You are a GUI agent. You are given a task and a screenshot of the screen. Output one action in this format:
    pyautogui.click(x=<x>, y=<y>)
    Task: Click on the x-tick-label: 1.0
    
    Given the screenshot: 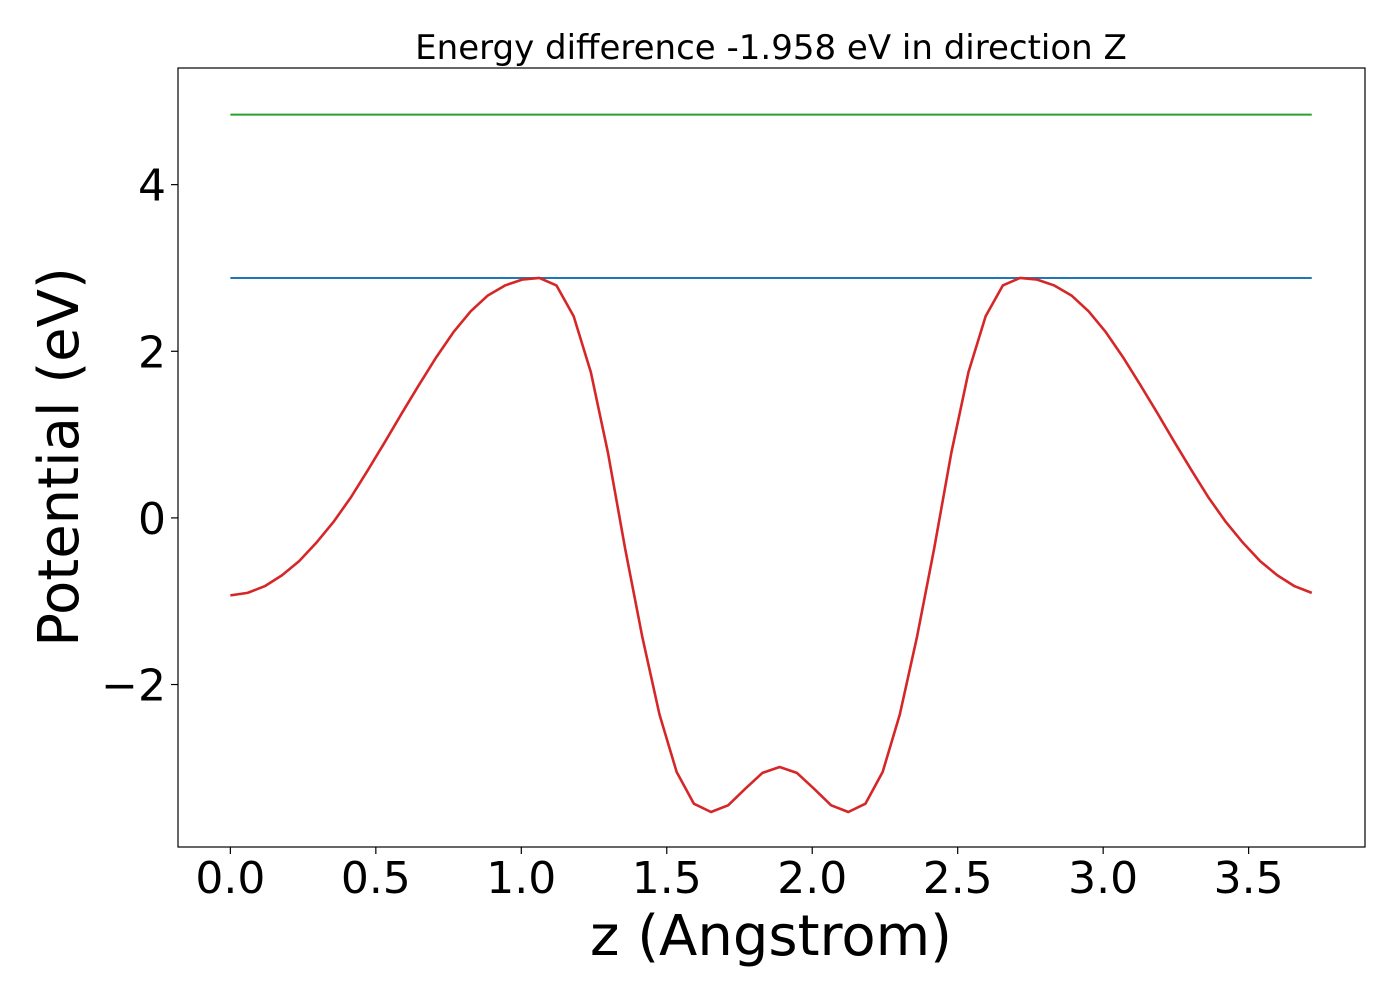 What is the action you would take?
    pyautogui.click(x=521, y=878)
    